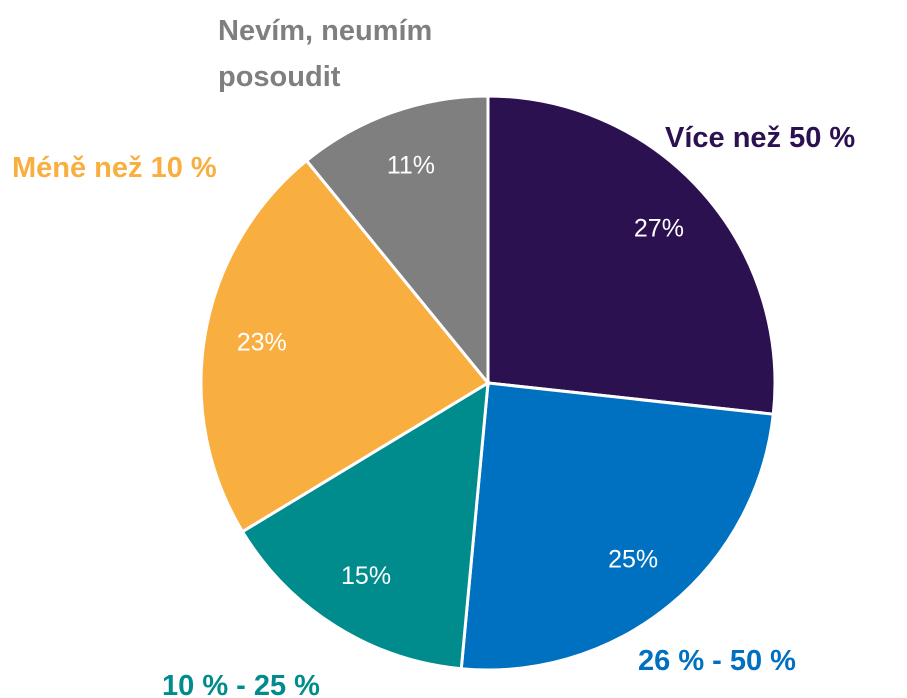  What do you see at coordinates (659, 228) in the screenshot?
I see `value-label: 27%` at bounding box center [659, 228].